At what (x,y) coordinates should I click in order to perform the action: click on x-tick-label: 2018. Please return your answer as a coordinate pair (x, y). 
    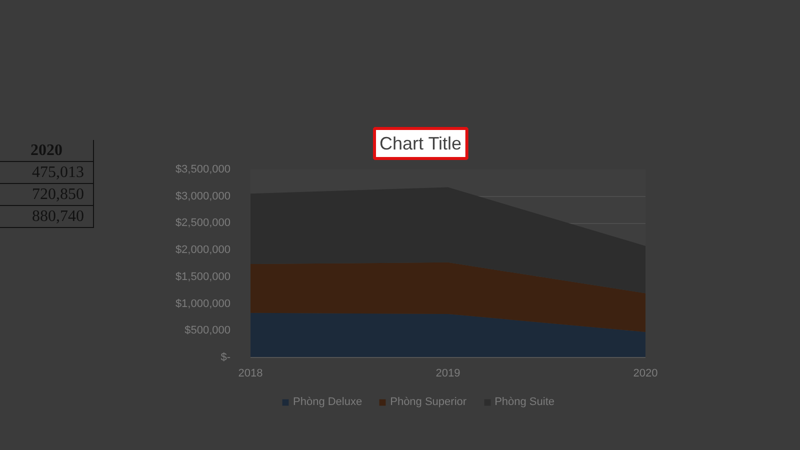
    Looking at the image, I should click on (250, 374).